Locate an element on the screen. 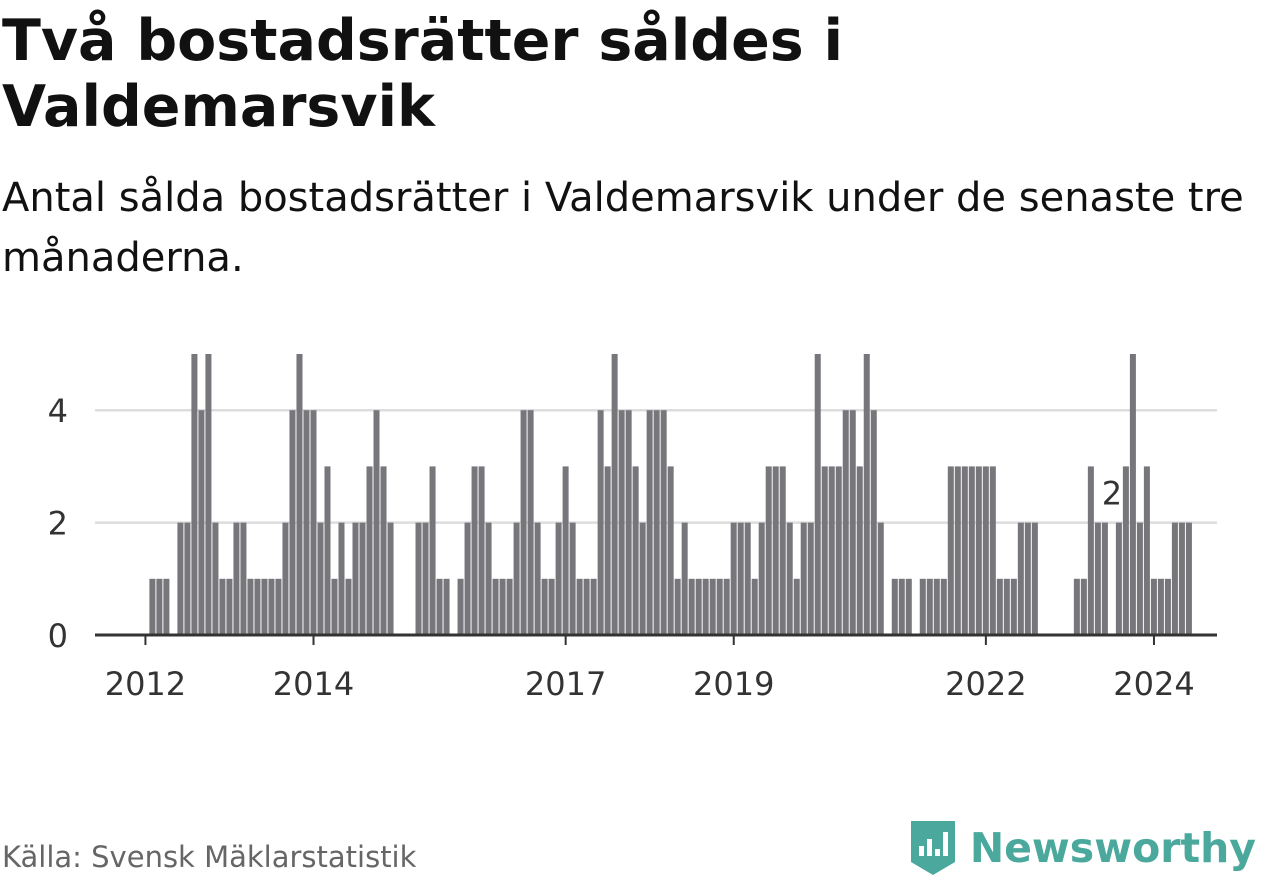 The width and height of the screenshot is (1262, 879). highlight-value-label: 2 is located at coordinates (1112, 494).